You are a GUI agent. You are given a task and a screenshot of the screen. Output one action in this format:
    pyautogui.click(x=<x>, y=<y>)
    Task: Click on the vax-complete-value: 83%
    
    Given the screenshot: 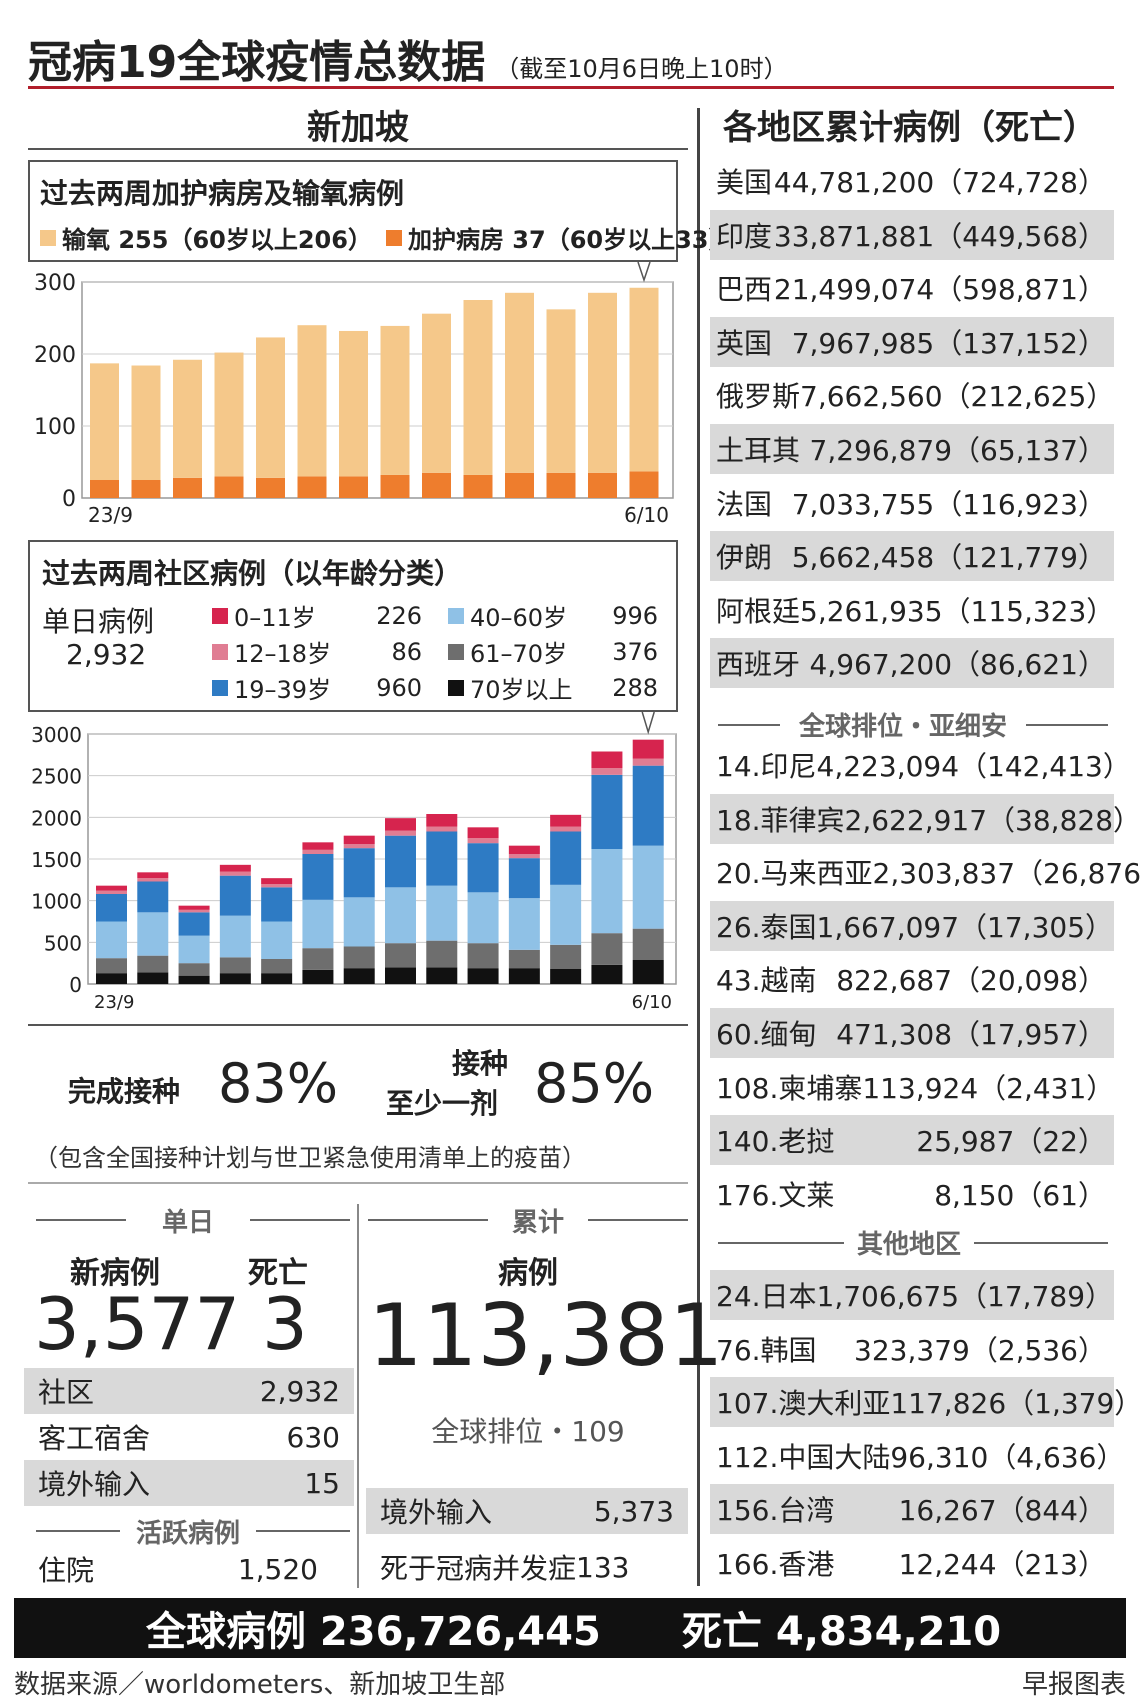 What is the action you would take?
    pyautogui.click(x=278, y=1083)
    